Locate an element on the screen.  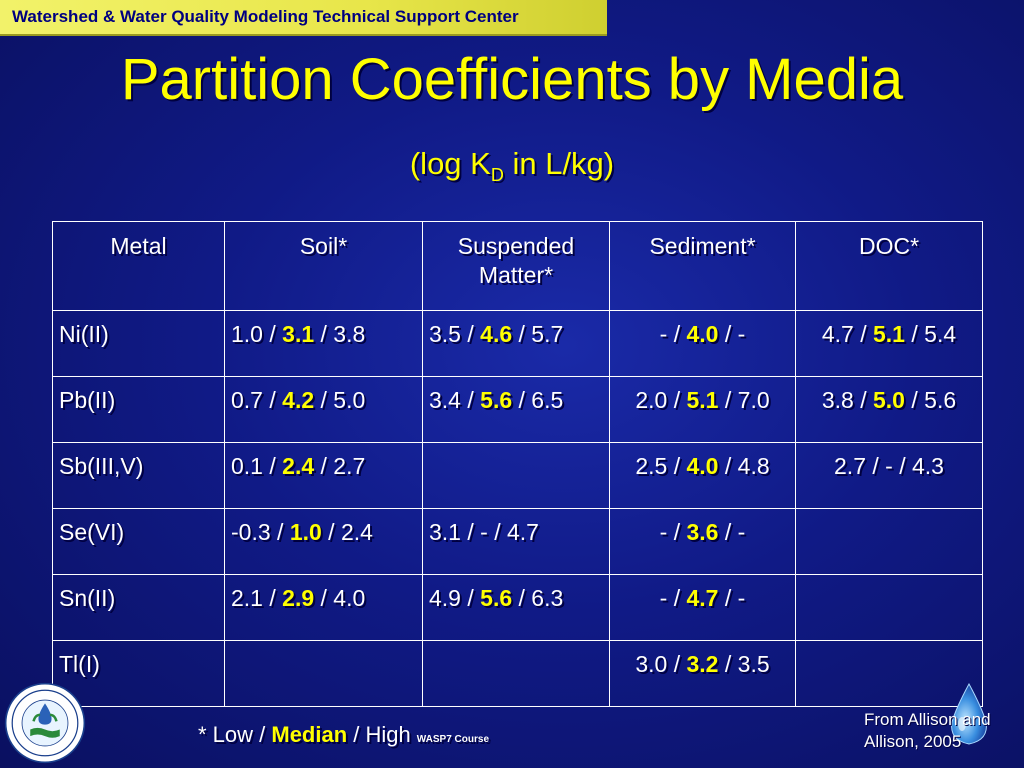
footnote-low: * Low / is located at coordinates (235, 734).